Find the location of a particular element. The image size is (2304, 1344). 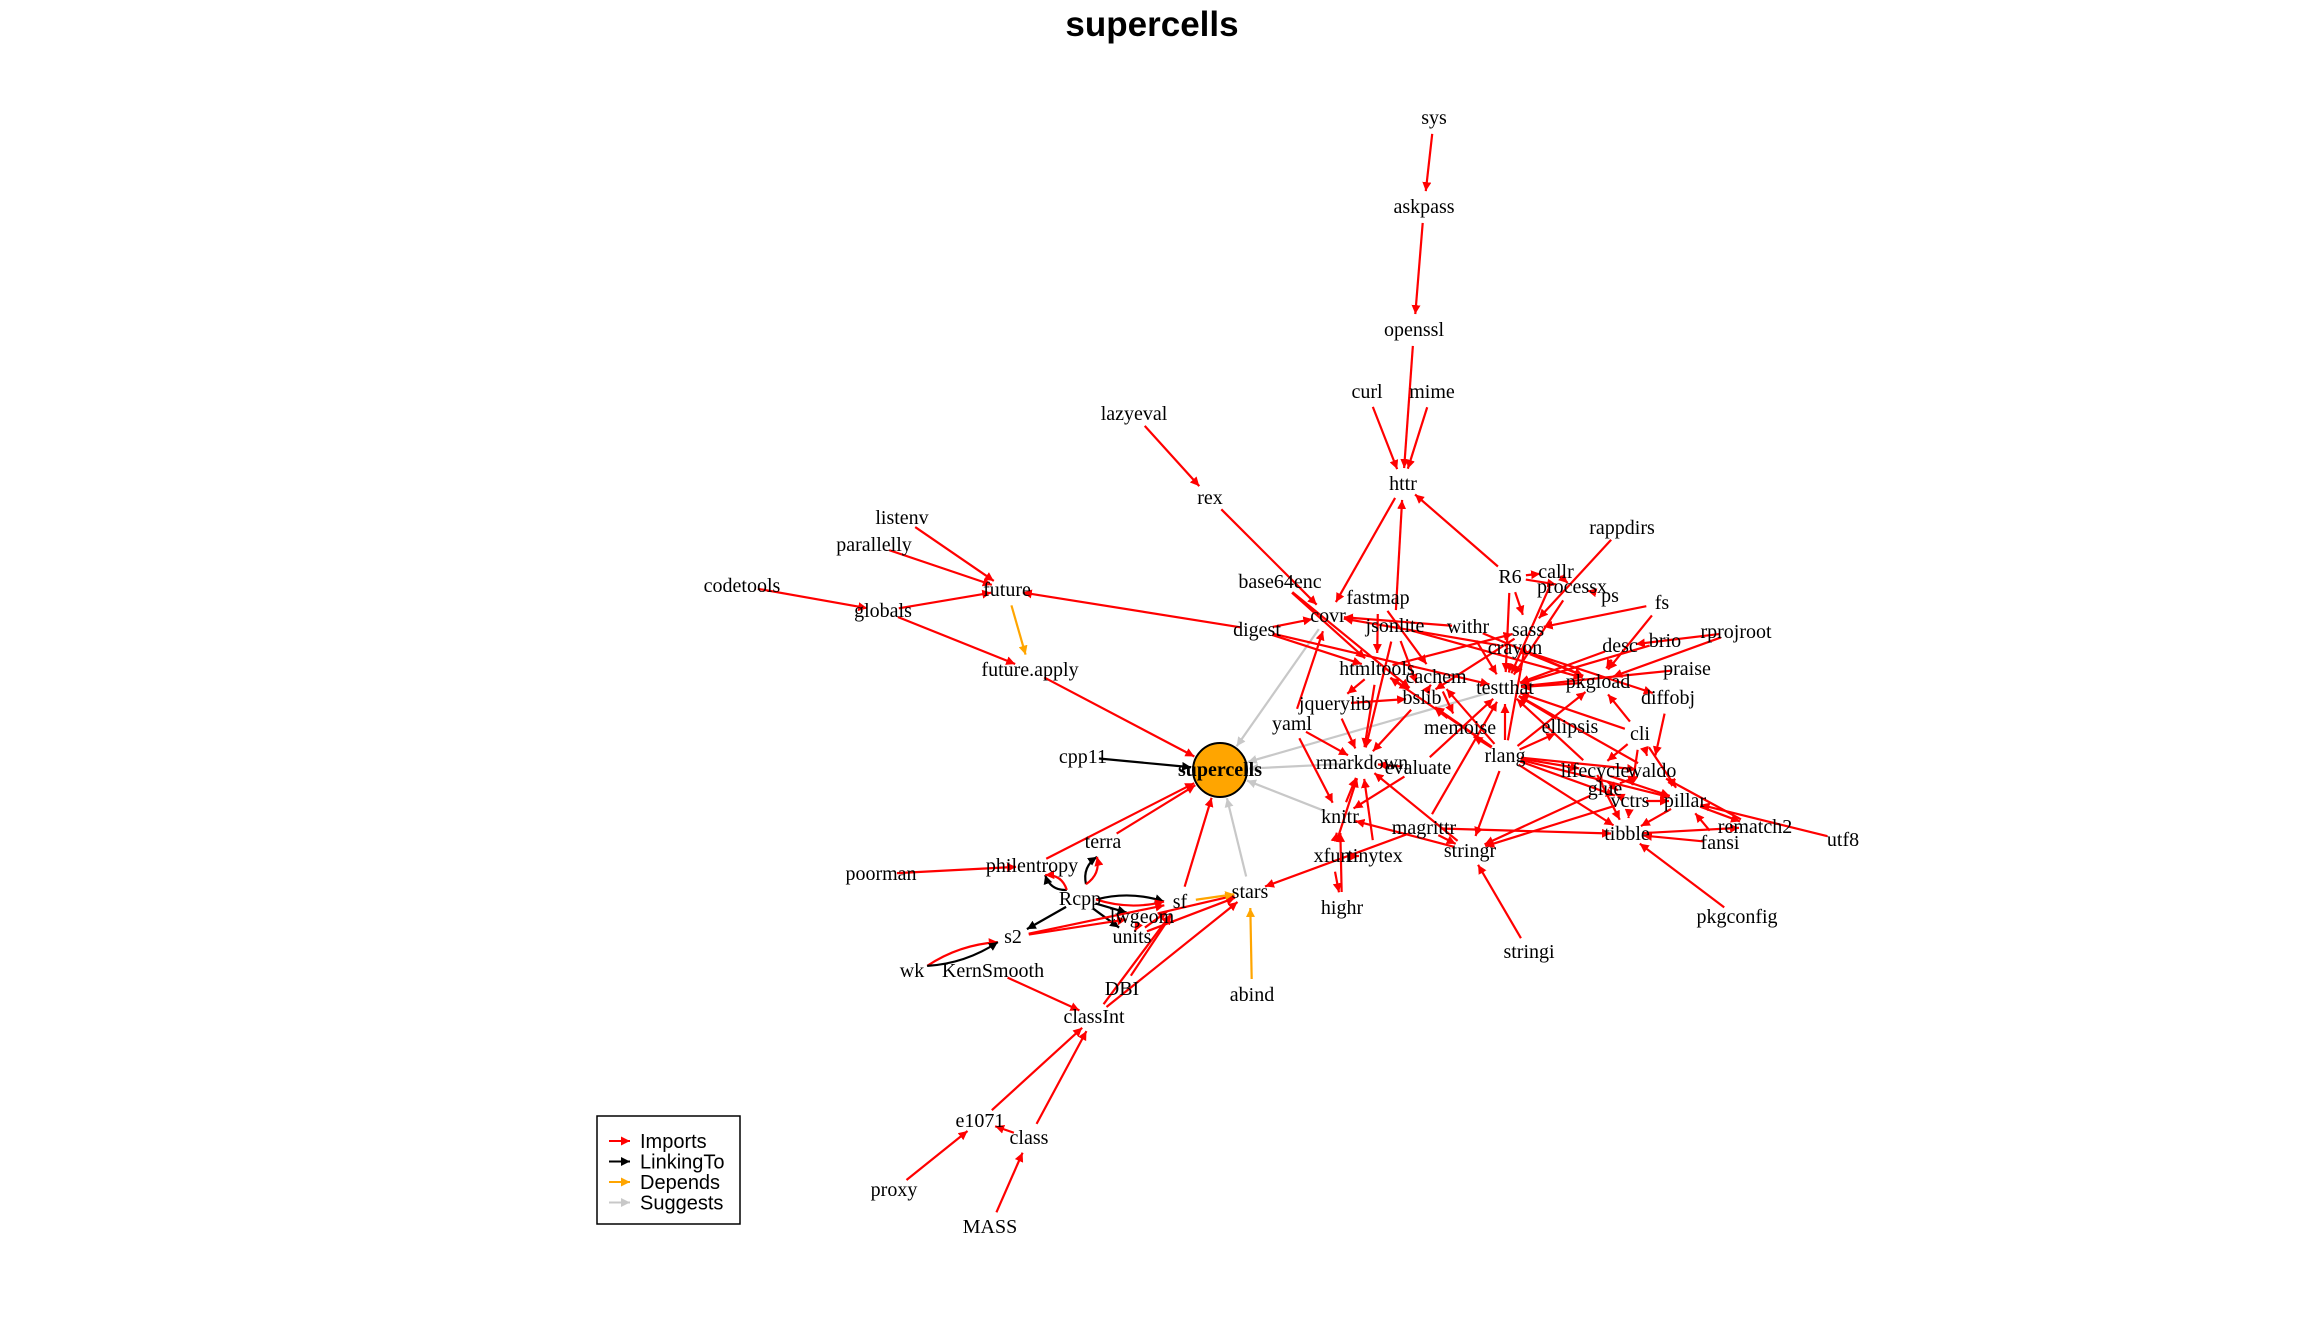

edge-class-to-e1071 is located at coordinates (1004, 1129).